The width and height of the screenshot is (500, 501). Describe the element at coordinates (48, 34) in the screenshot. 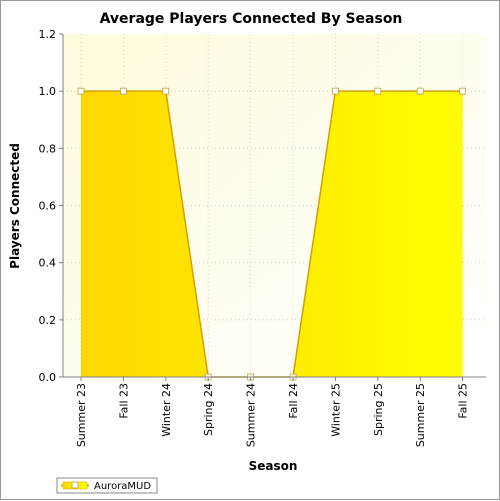

I see `y-tick-label: 1.2` at that location.